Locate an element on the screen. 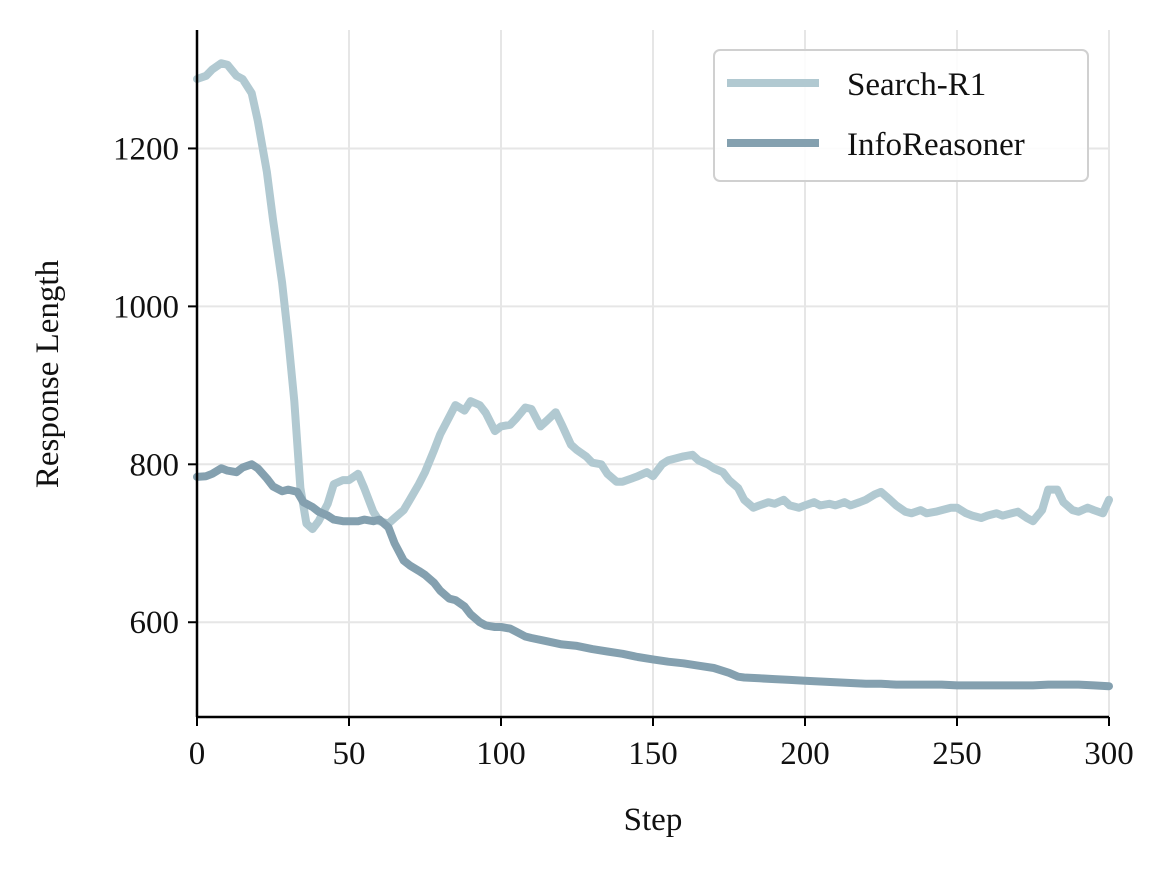  x-tick-label: 50 is located at coordinates (349, 754).